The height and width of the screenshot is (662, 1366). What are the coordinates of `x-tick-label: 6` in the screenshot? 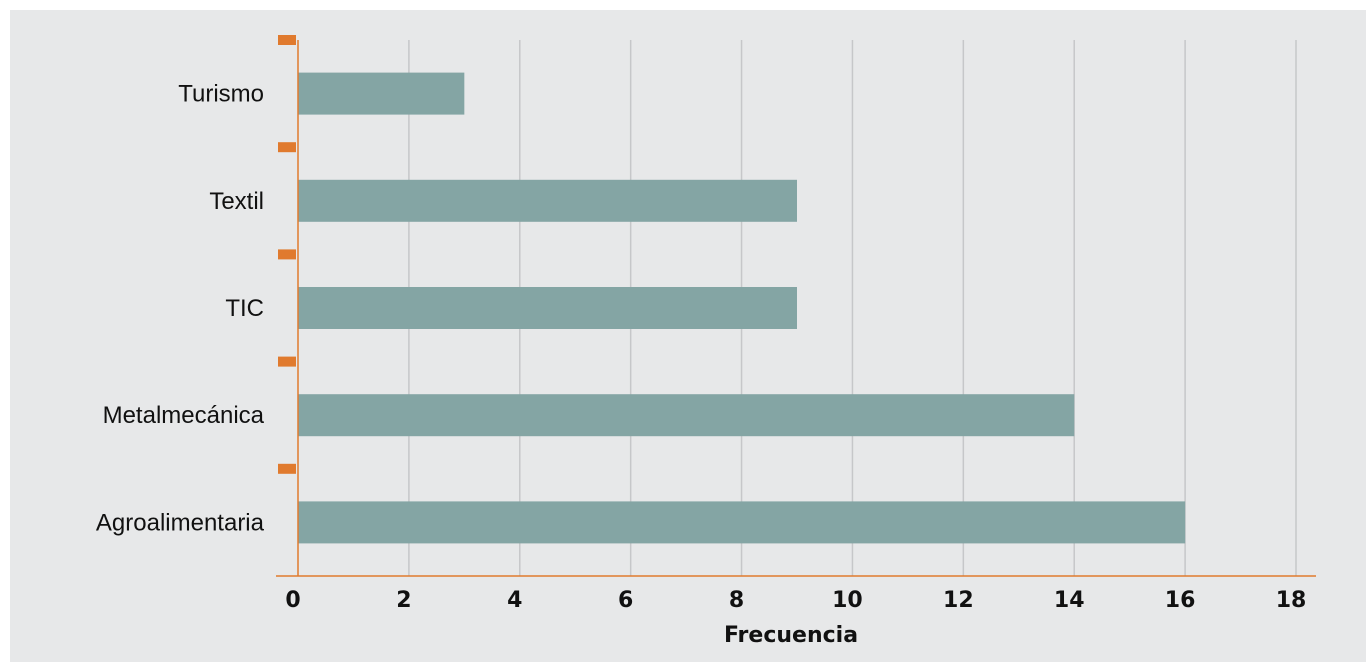 It's located at (625, 600).